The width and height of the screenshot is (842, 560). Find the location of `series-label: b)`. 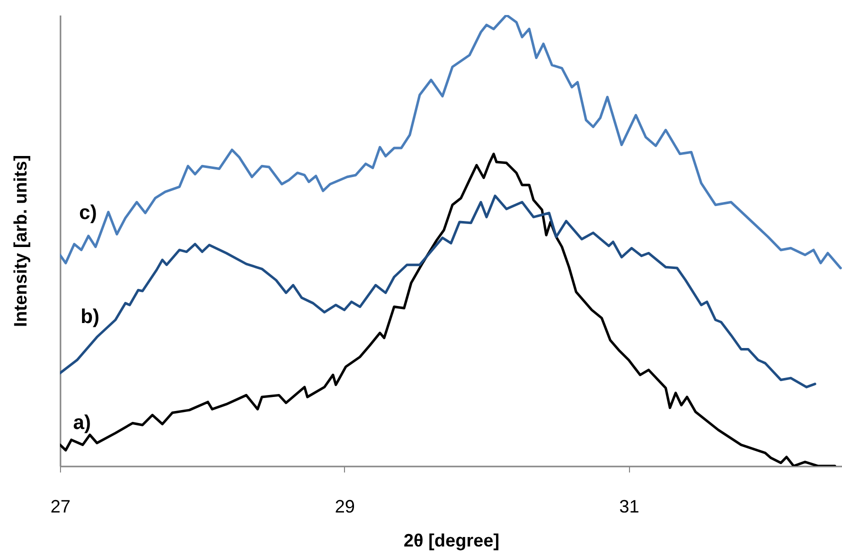

series-label: b) is located at coordinates (90, 317).